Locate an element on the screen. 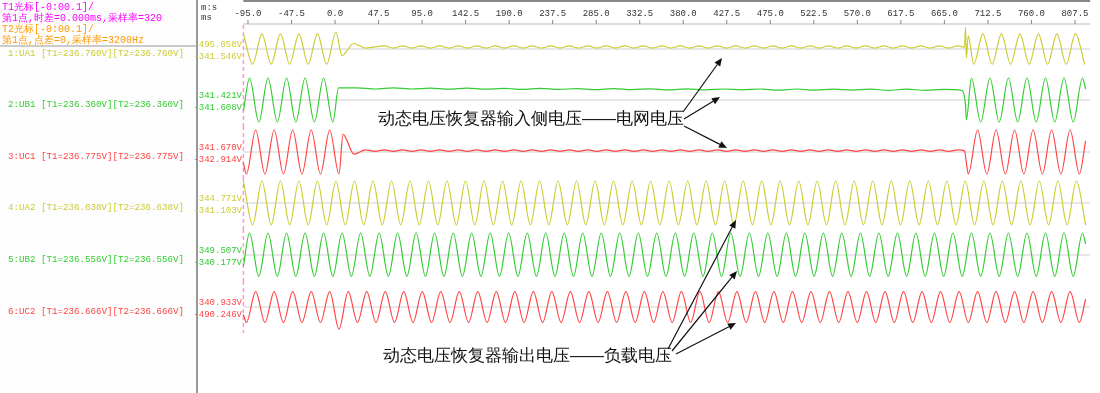 The height and width of the screenshot is (393, 1100). text: m:s is located at coordinates (209, 8).